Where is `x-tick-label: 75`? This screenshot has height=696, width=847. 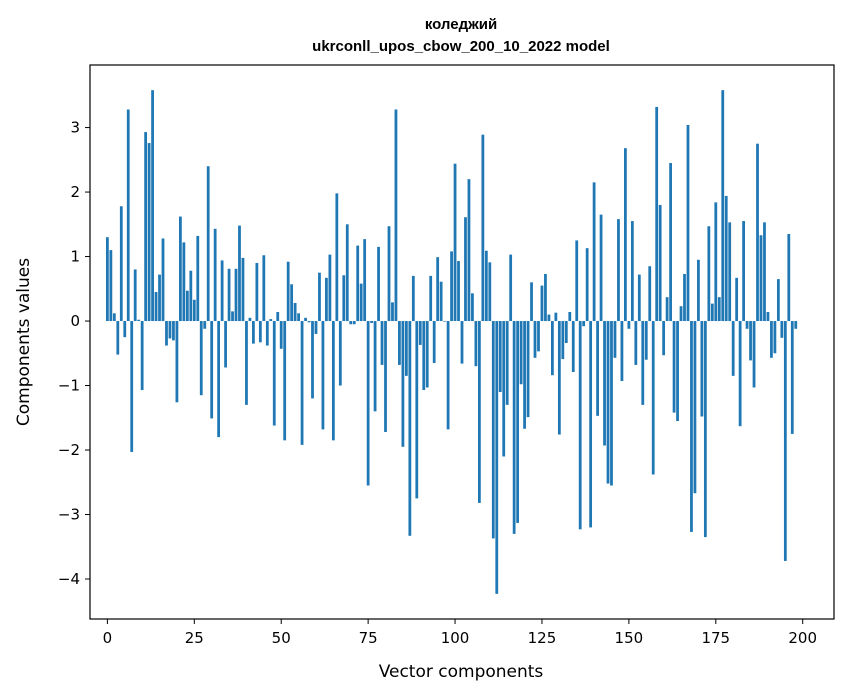 x-tick-label: 75 is located at coordinates (368, 638).